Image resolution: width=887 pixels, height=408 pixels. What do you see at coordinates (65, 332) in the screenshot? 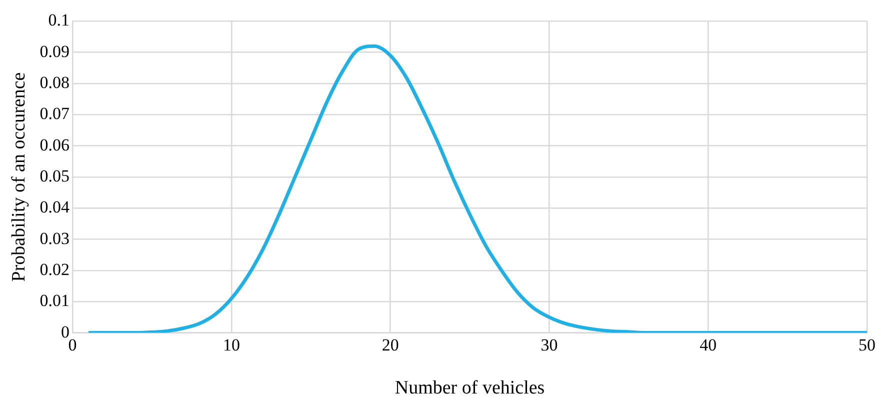
I see `y-tick-label: 0` at bounding box center [65, 332].